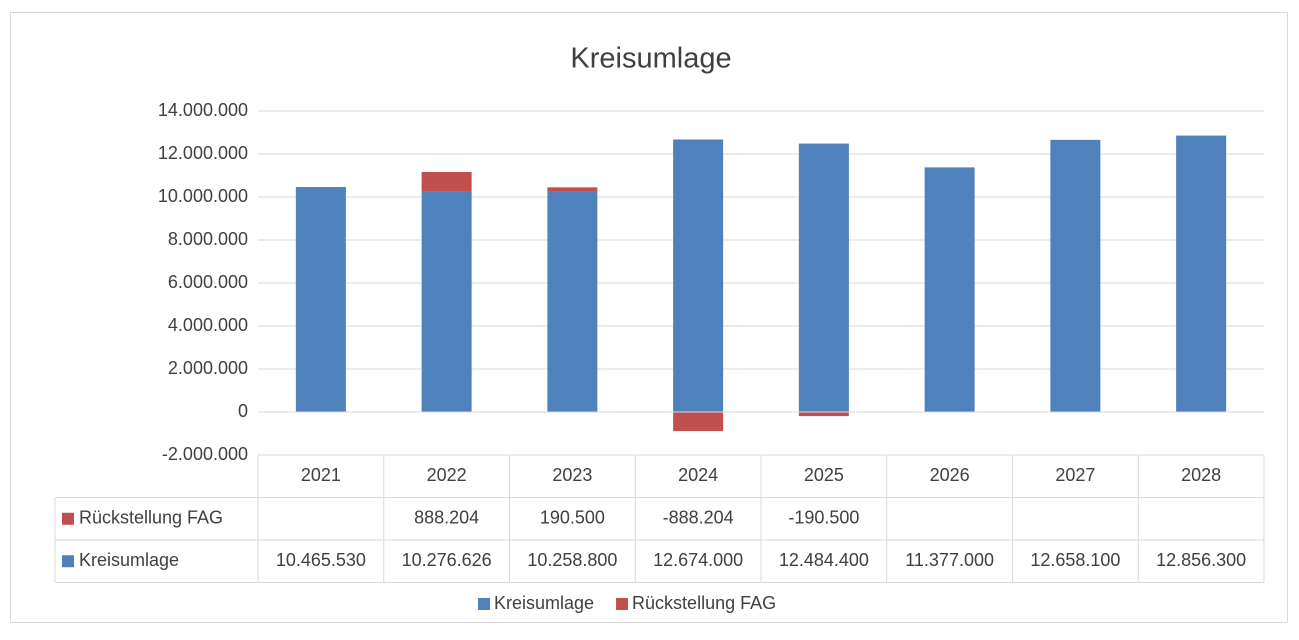 The height and width of the screenshot is (640, 1299). What do you see at coordinates (1201, 475) in the screenshot?
I see `x-tick-label: 2028` at bounding box center [1201, 475].